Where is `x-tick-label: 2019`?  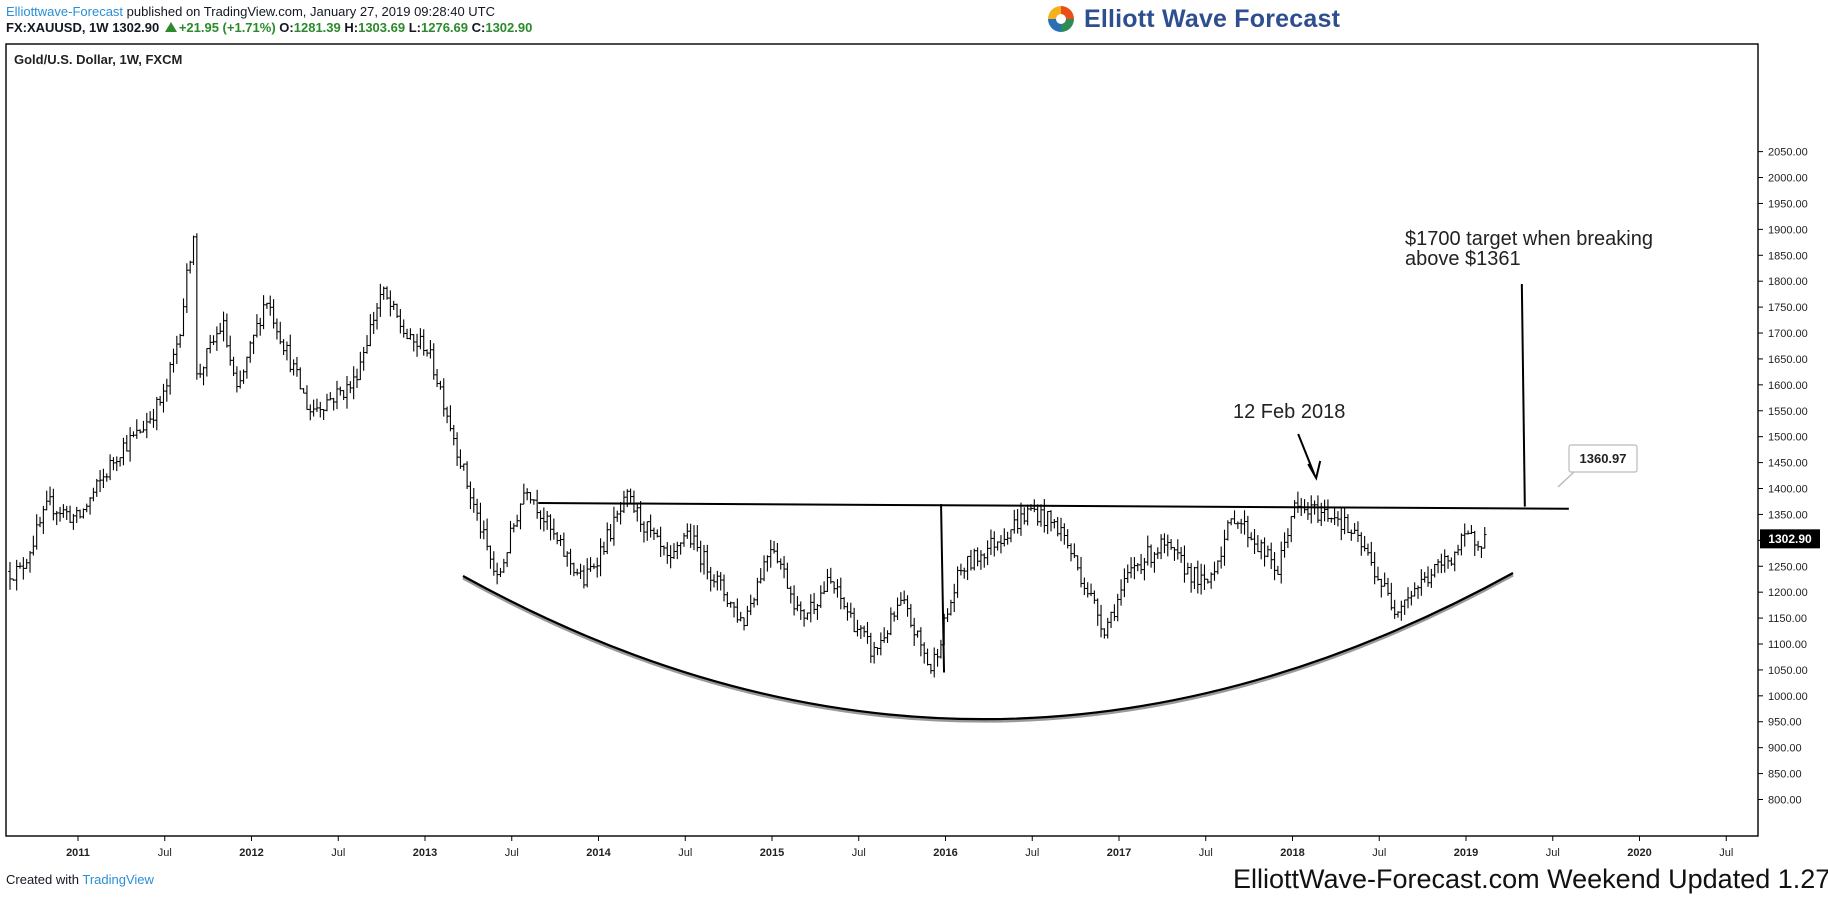 x-tick-label: 2019 is located at coordinates (1466, 853).